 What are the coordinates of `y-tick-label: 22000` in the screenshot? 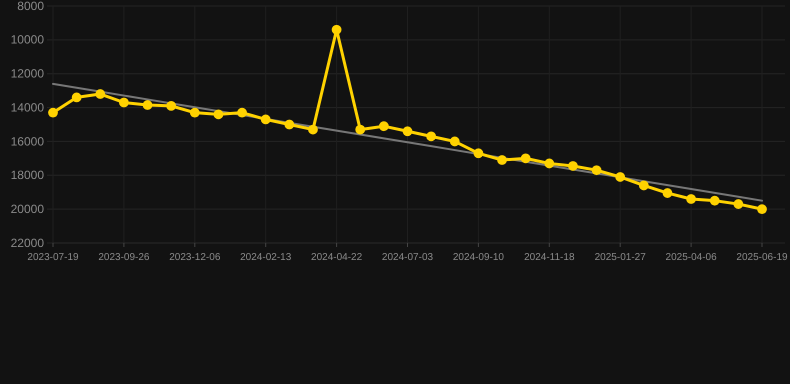 It's located at (27, 243).